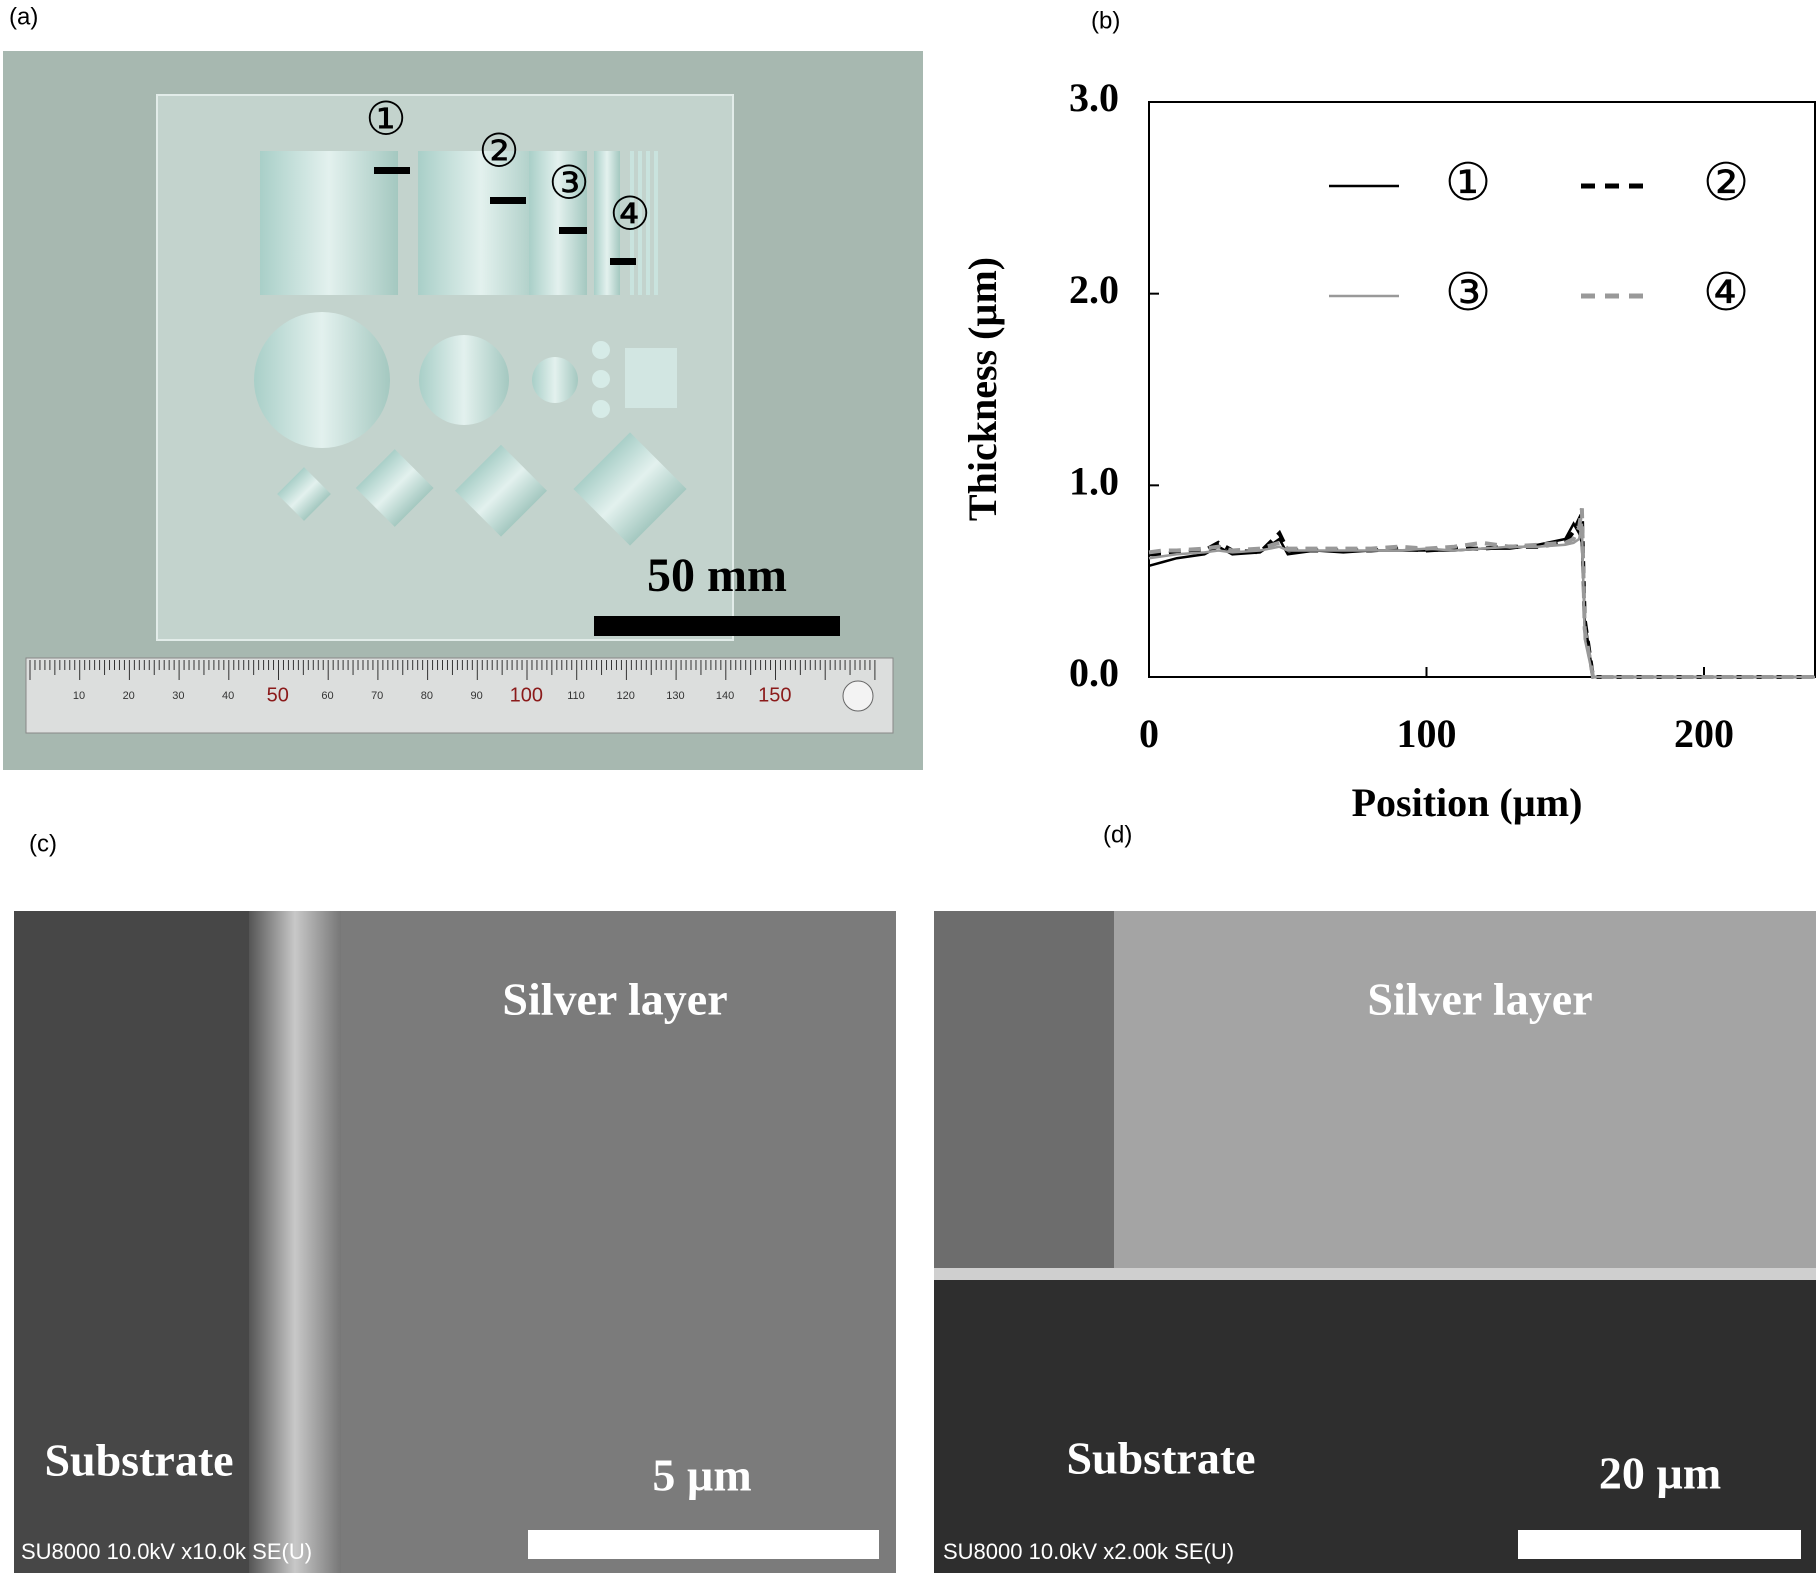 This screenshot has width=1820, height=1577. What do you see at coordinates (228, 696) in the screenshot?
I see `ruler-label: 40` at bounding box center [228, 696].